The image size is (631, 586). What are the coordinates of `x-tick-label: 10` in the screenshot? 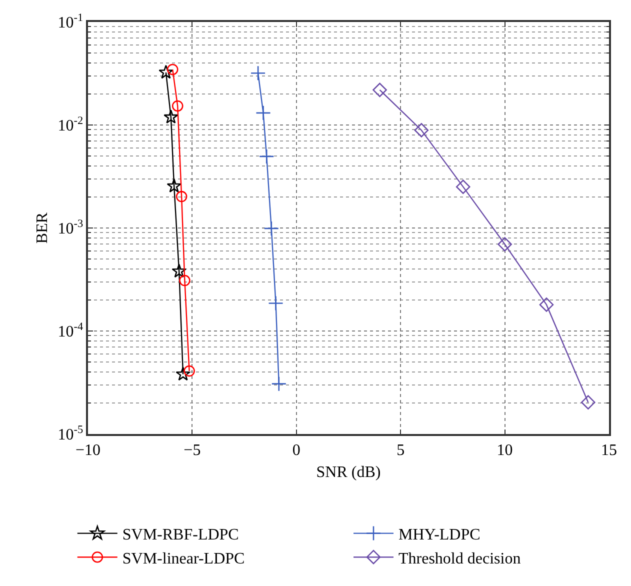 It's located at (504, 450).